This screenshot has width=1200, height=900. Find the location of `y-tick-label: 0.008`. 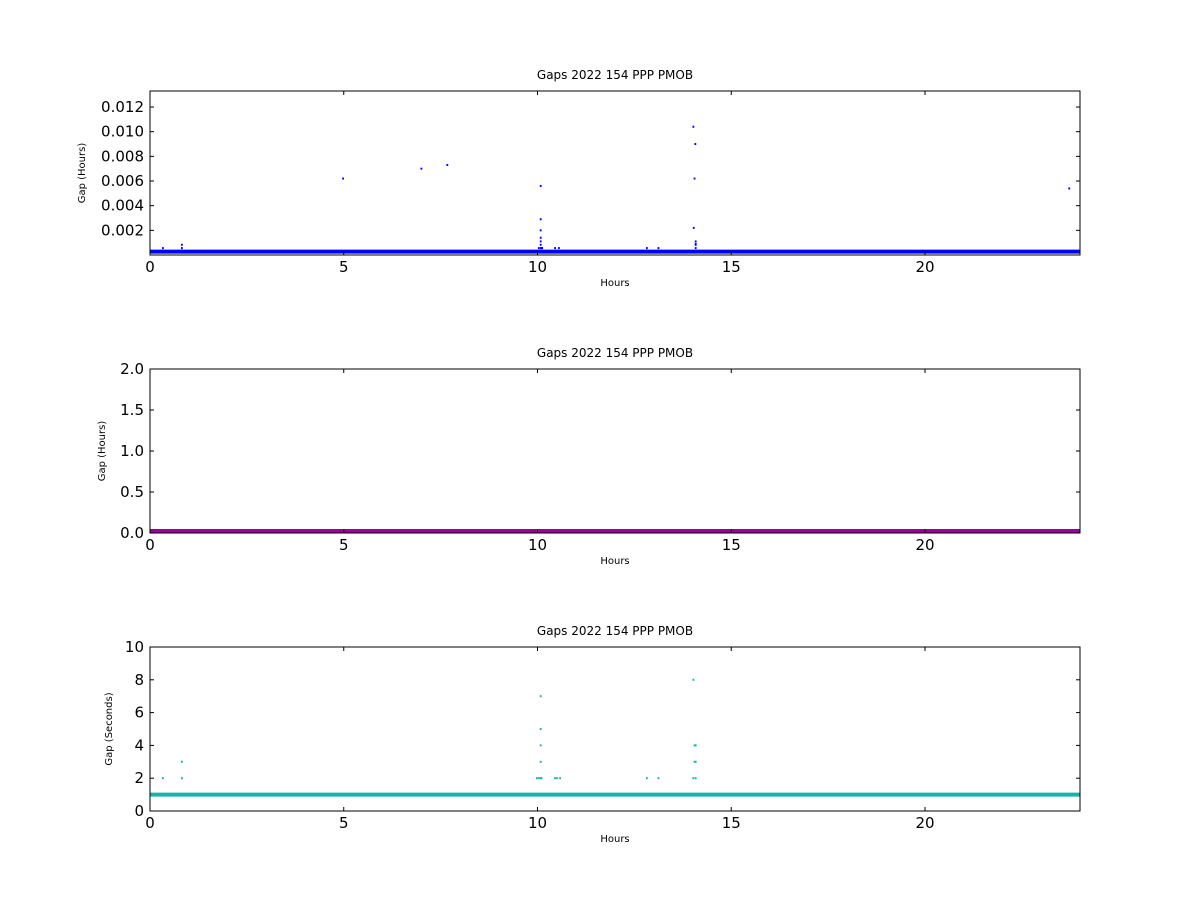

y-tick-label: 0.008 is located at coordinates (122, 156).